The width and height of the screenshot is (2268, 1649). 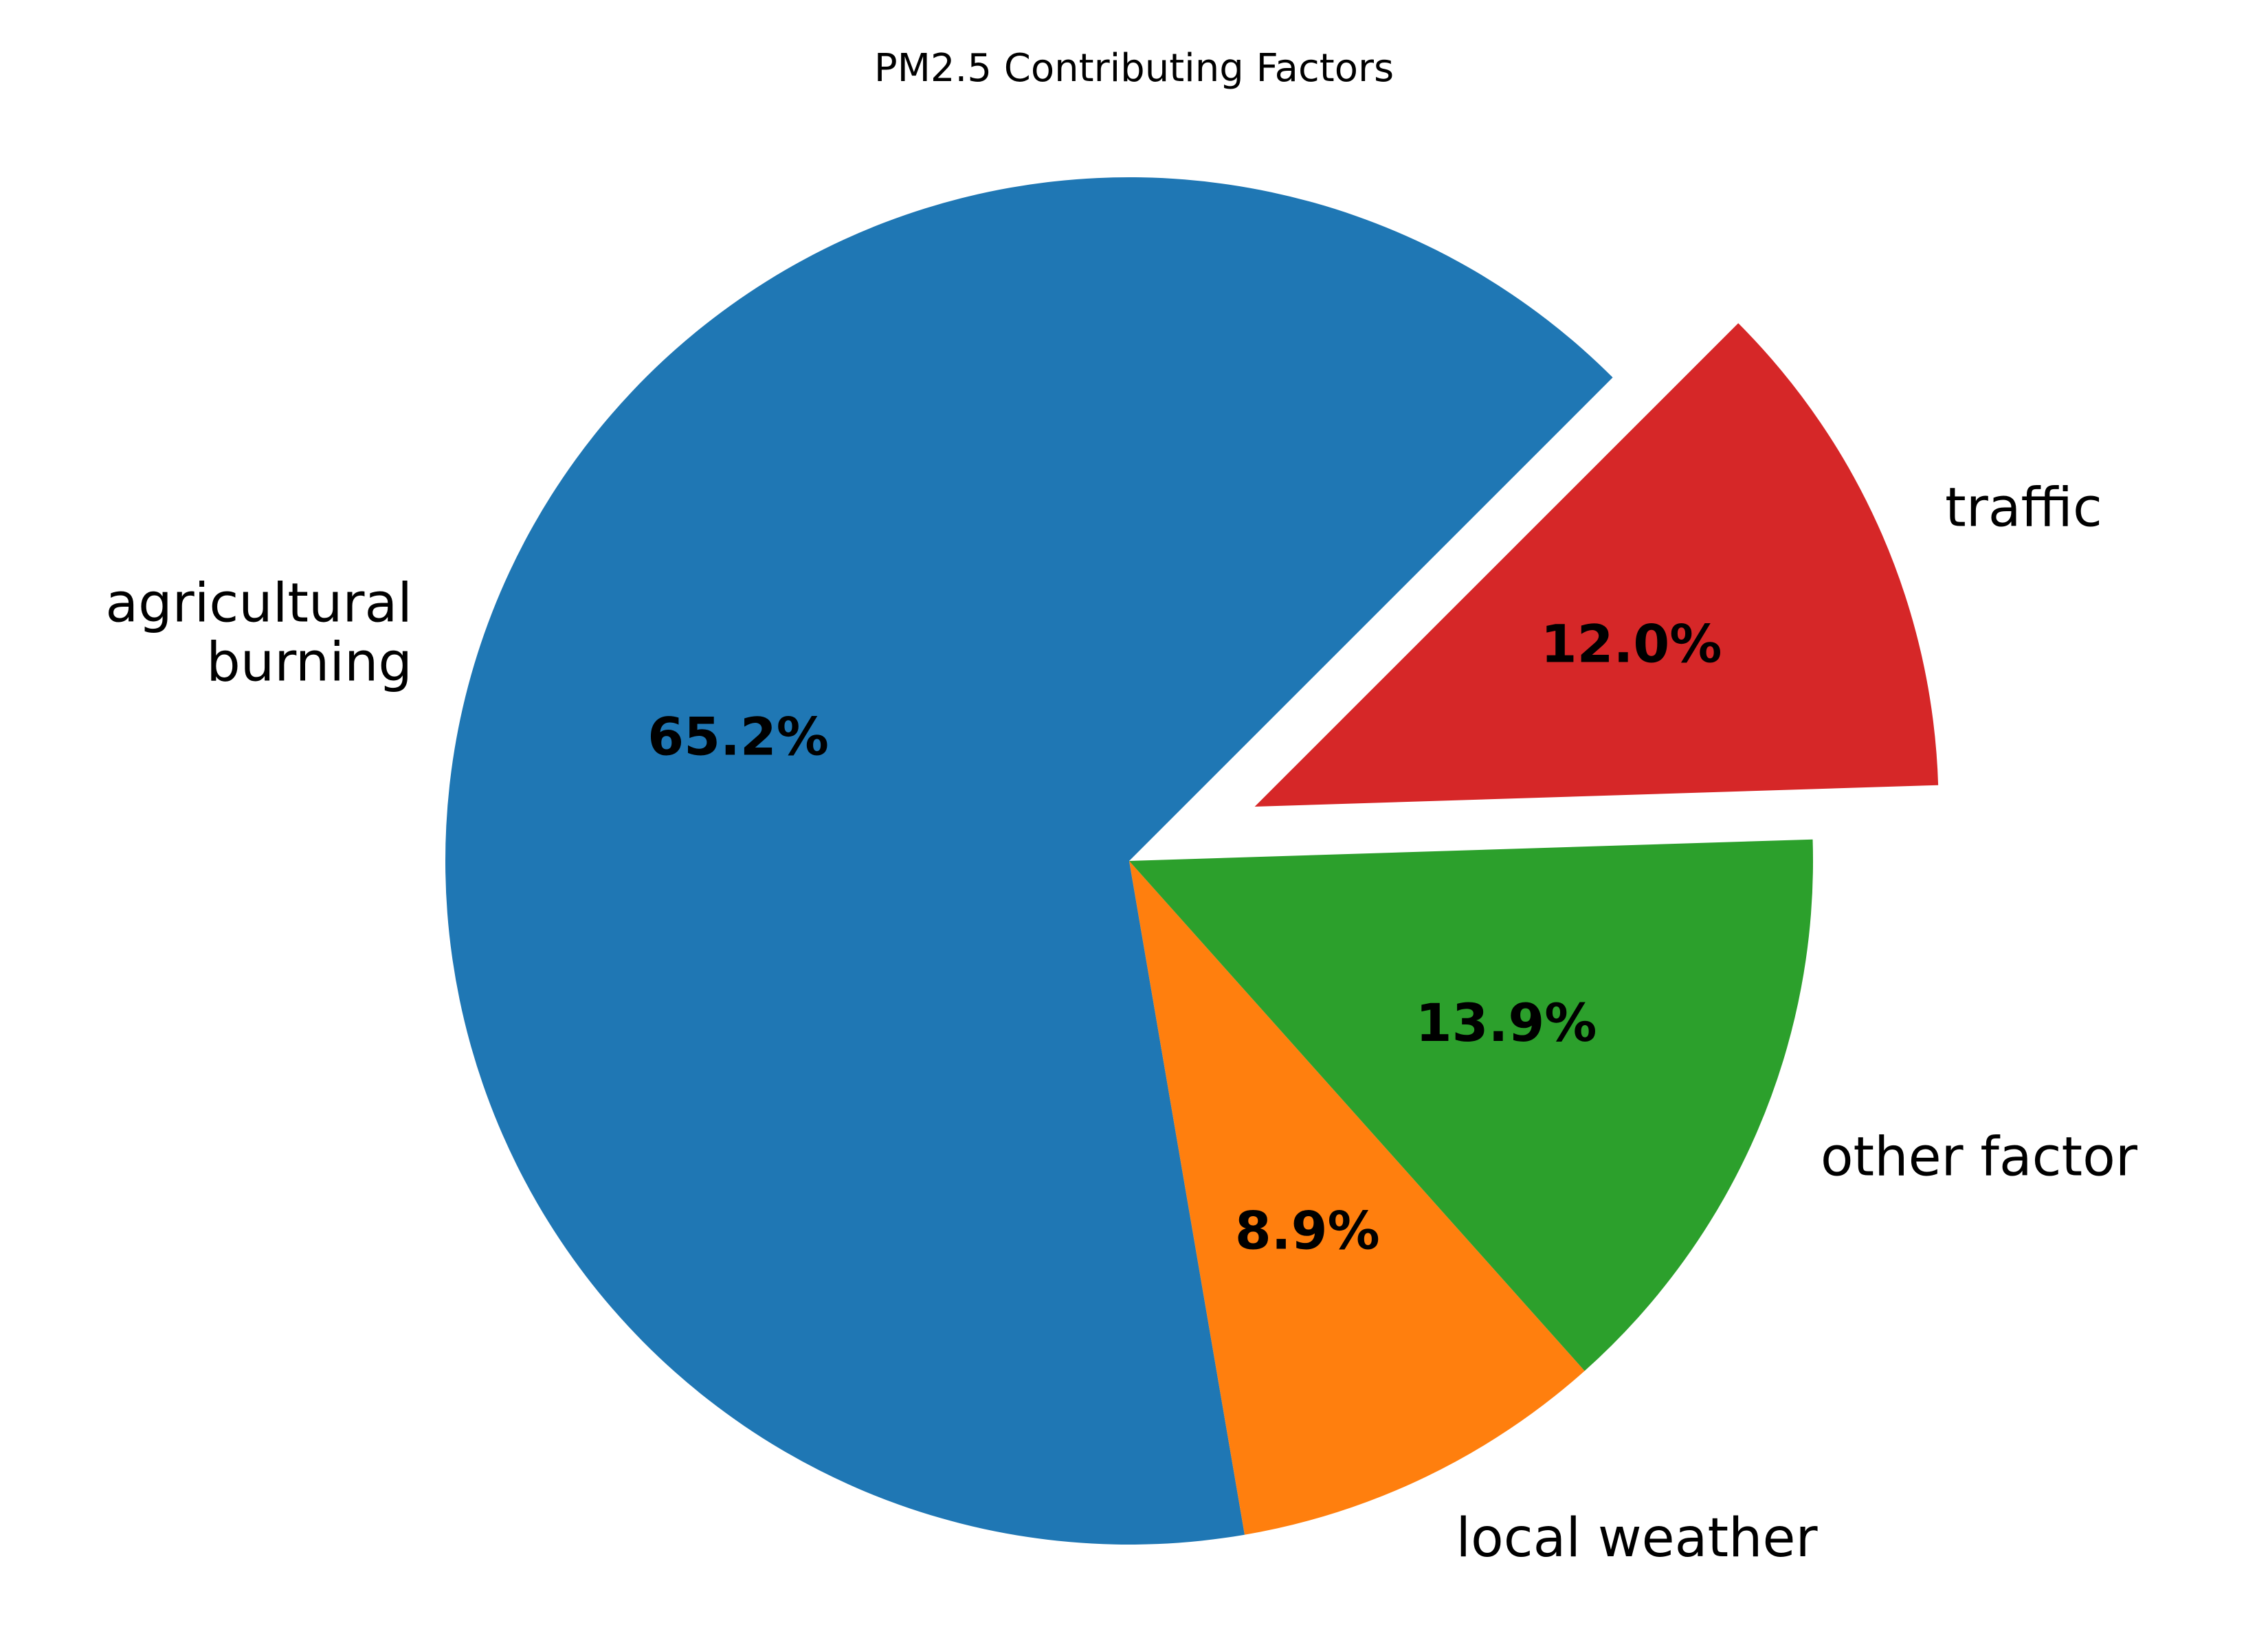 I want to click on slice-label-line: agricultural, so click(x=258, y=603).